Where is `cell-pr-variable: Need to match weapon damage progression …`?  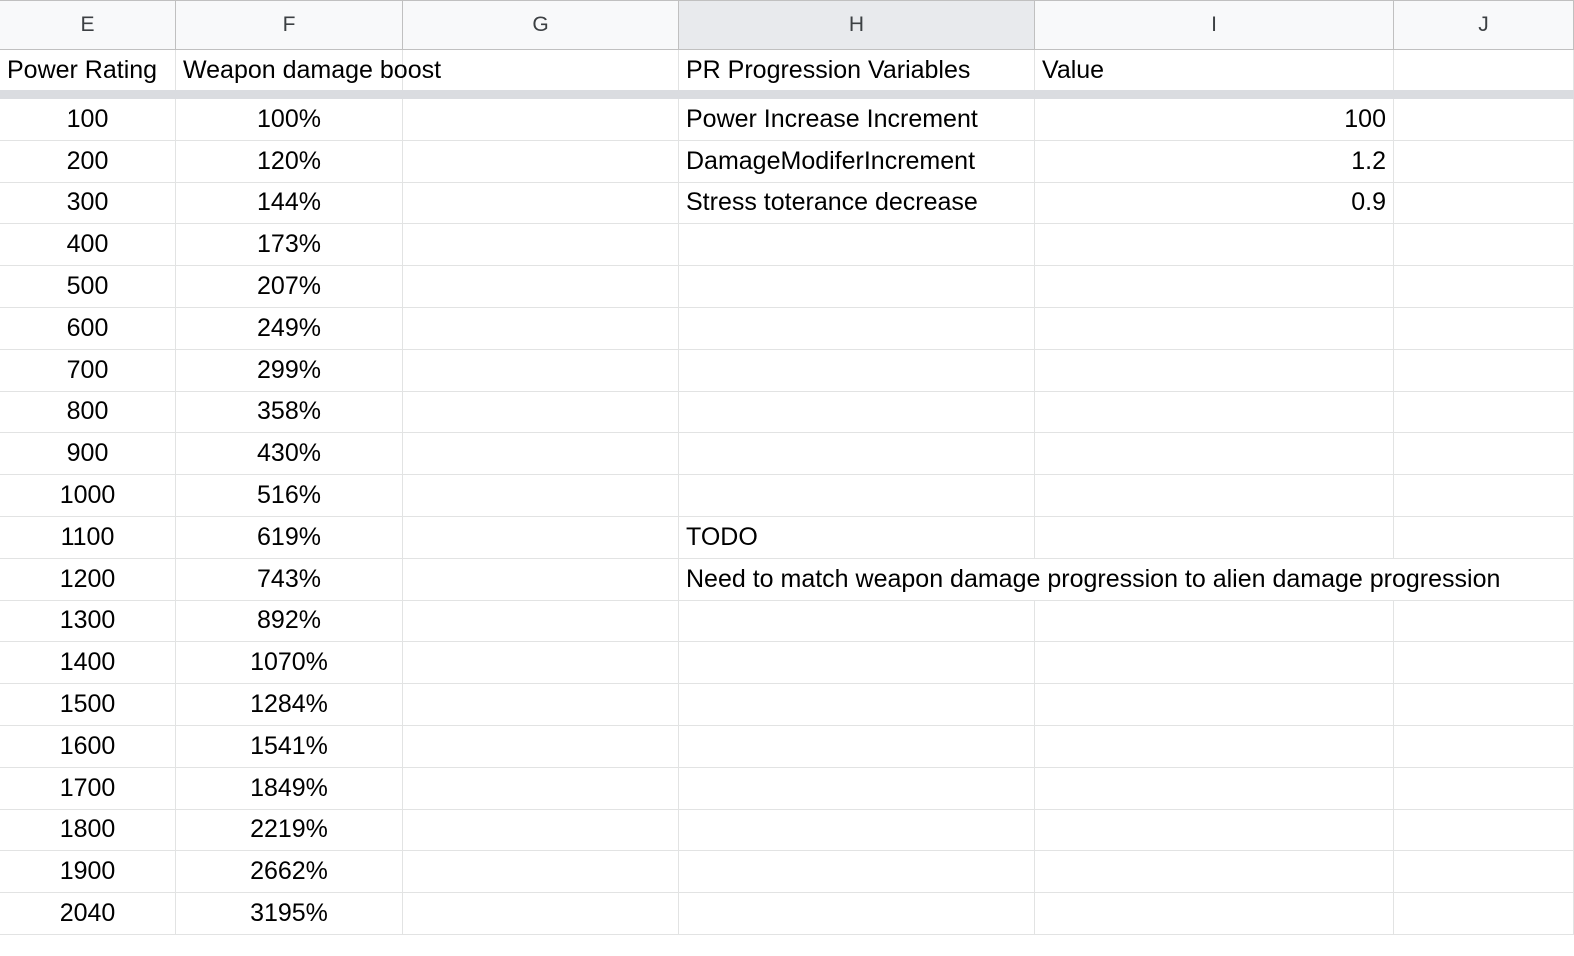 cell-pr-variable: Need to match weapon damage progression … is located at coordinates (1093, 578).